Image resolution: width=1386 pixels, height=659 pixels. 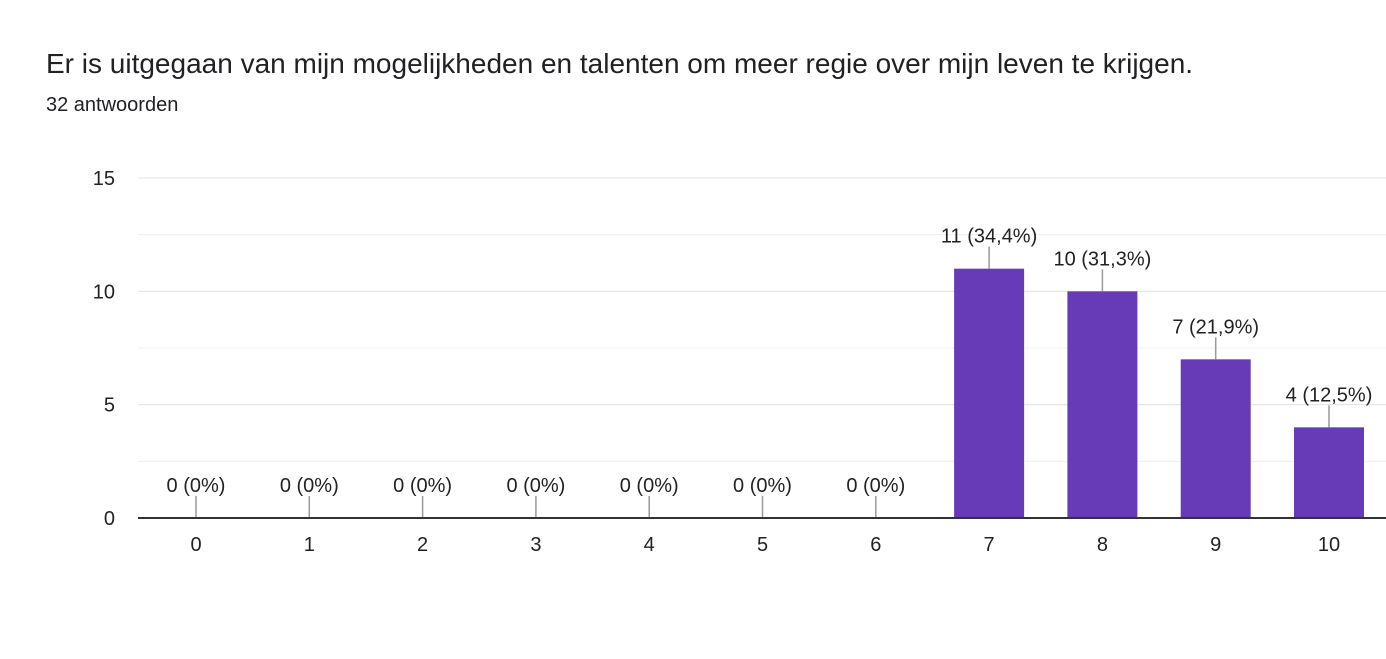 What do you see at coordinates (195, 545) in the screenshot?
I see `x-tick-label: 0` at bounding box center [195, 545].